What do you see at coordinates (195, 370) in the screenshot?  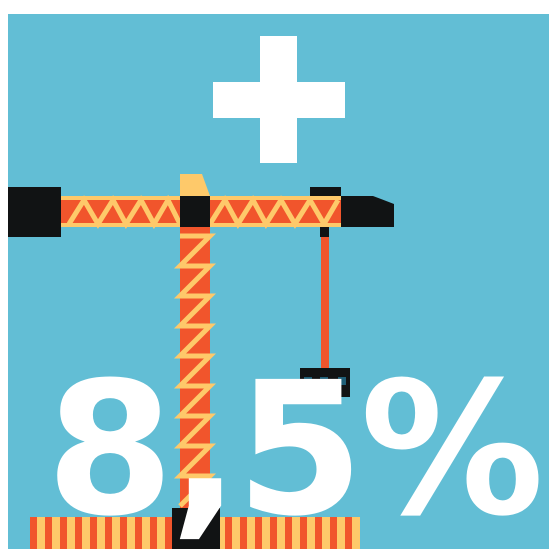 I see `crane-mast-lattice` at bounding box center [195, 370].